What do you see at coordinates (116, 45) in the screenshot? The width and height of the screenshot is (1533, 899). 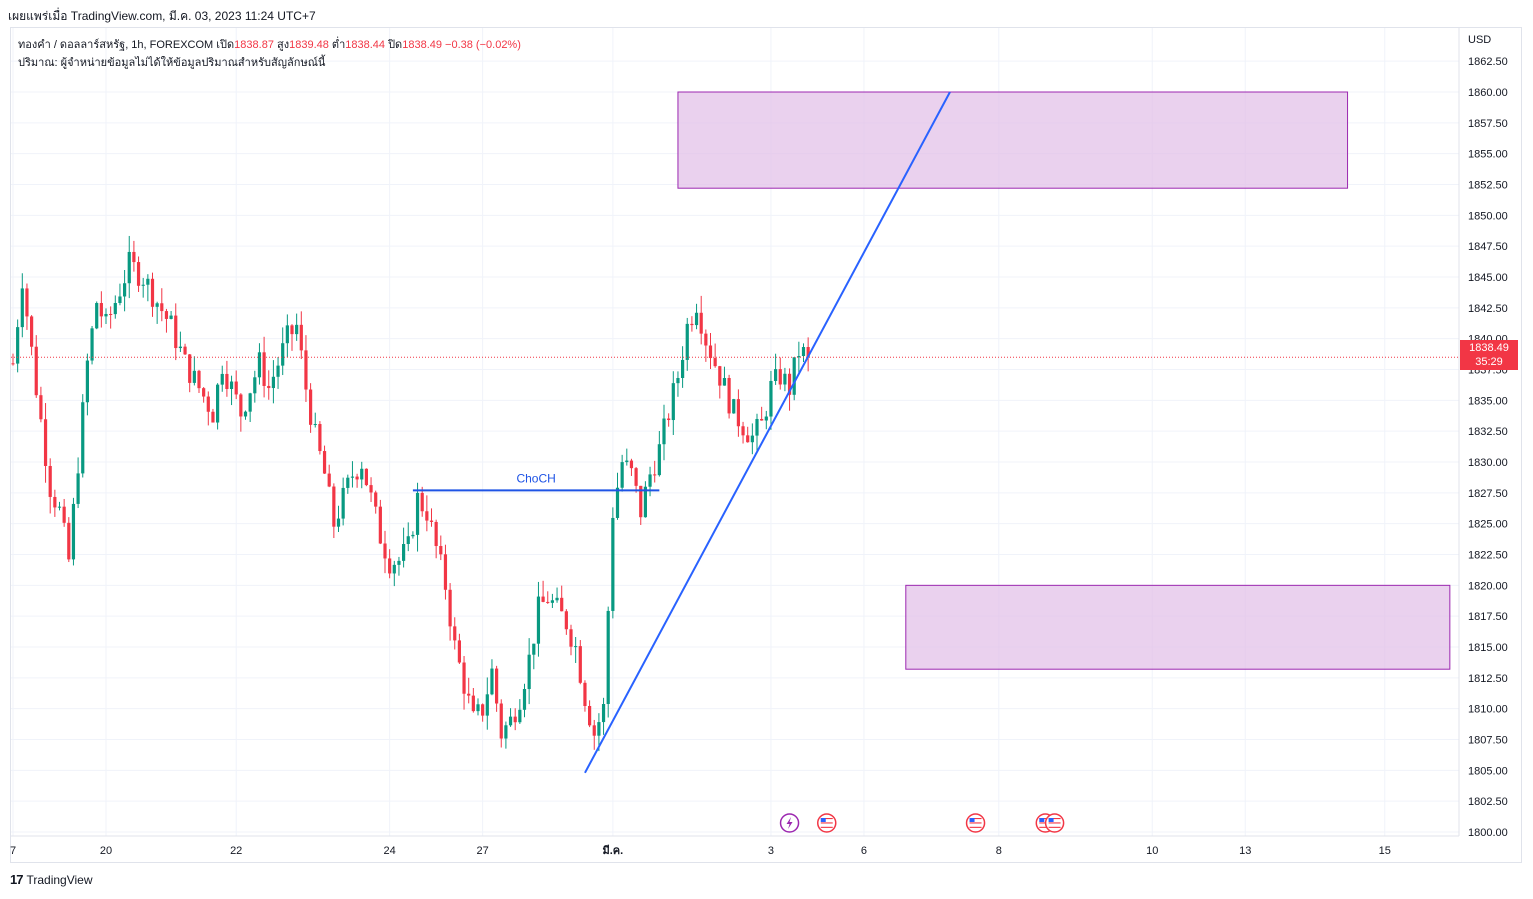 I see `symbol-name: ทองคำ / ดอลลาร์สหรัฐ, 1h, FOREXCOM` at bounding box center [116, 45].